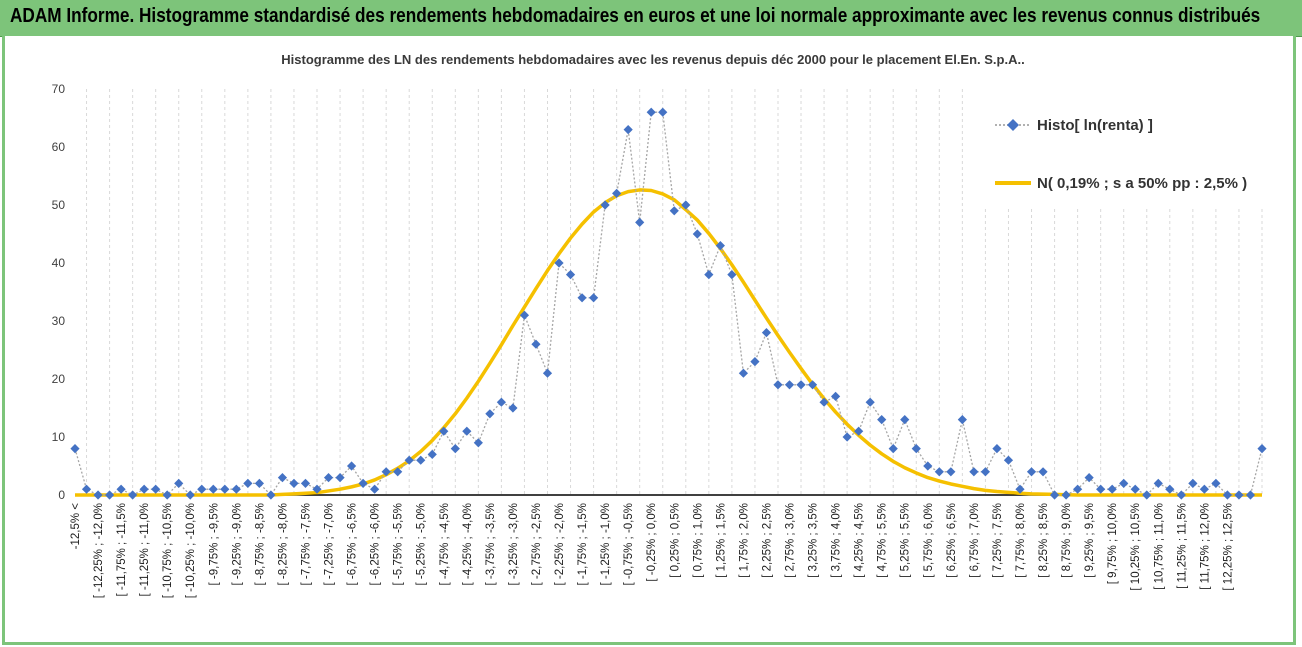 The width and height of the screenshot is (1302, 647). I want to click on legend-box, so click(1124, 148).